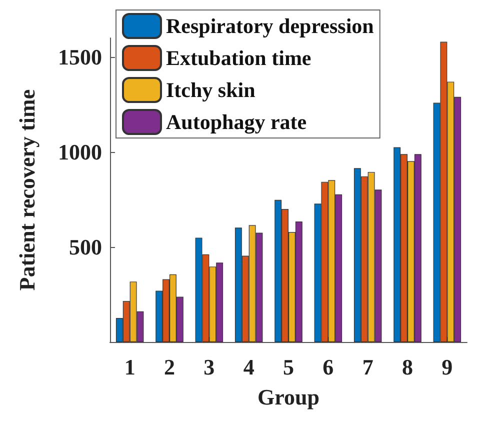 This screenshot has height=422, width=483. What do you see at coordinates (27, 190) in the screenshot?
I see `y-axis-title: Patient recovery time` at bounding box center [27, 190].